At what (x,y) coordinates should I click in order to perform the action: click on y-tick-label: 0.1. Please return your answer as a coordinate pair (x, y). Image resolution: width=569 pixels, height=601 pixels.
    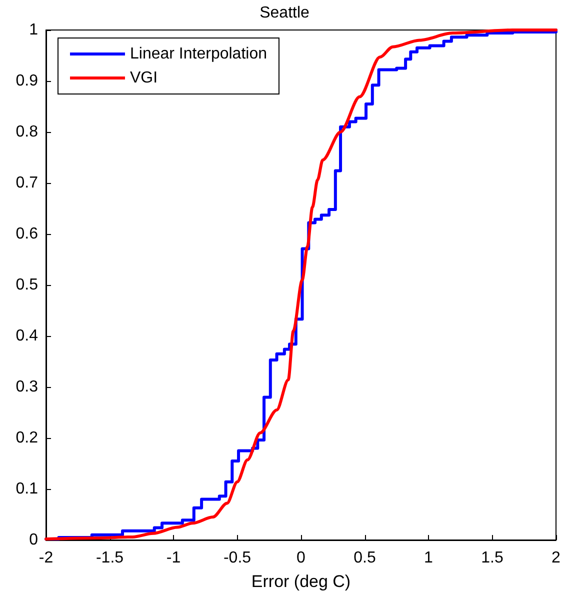
    Looking at the image, I should click on (27, 489).